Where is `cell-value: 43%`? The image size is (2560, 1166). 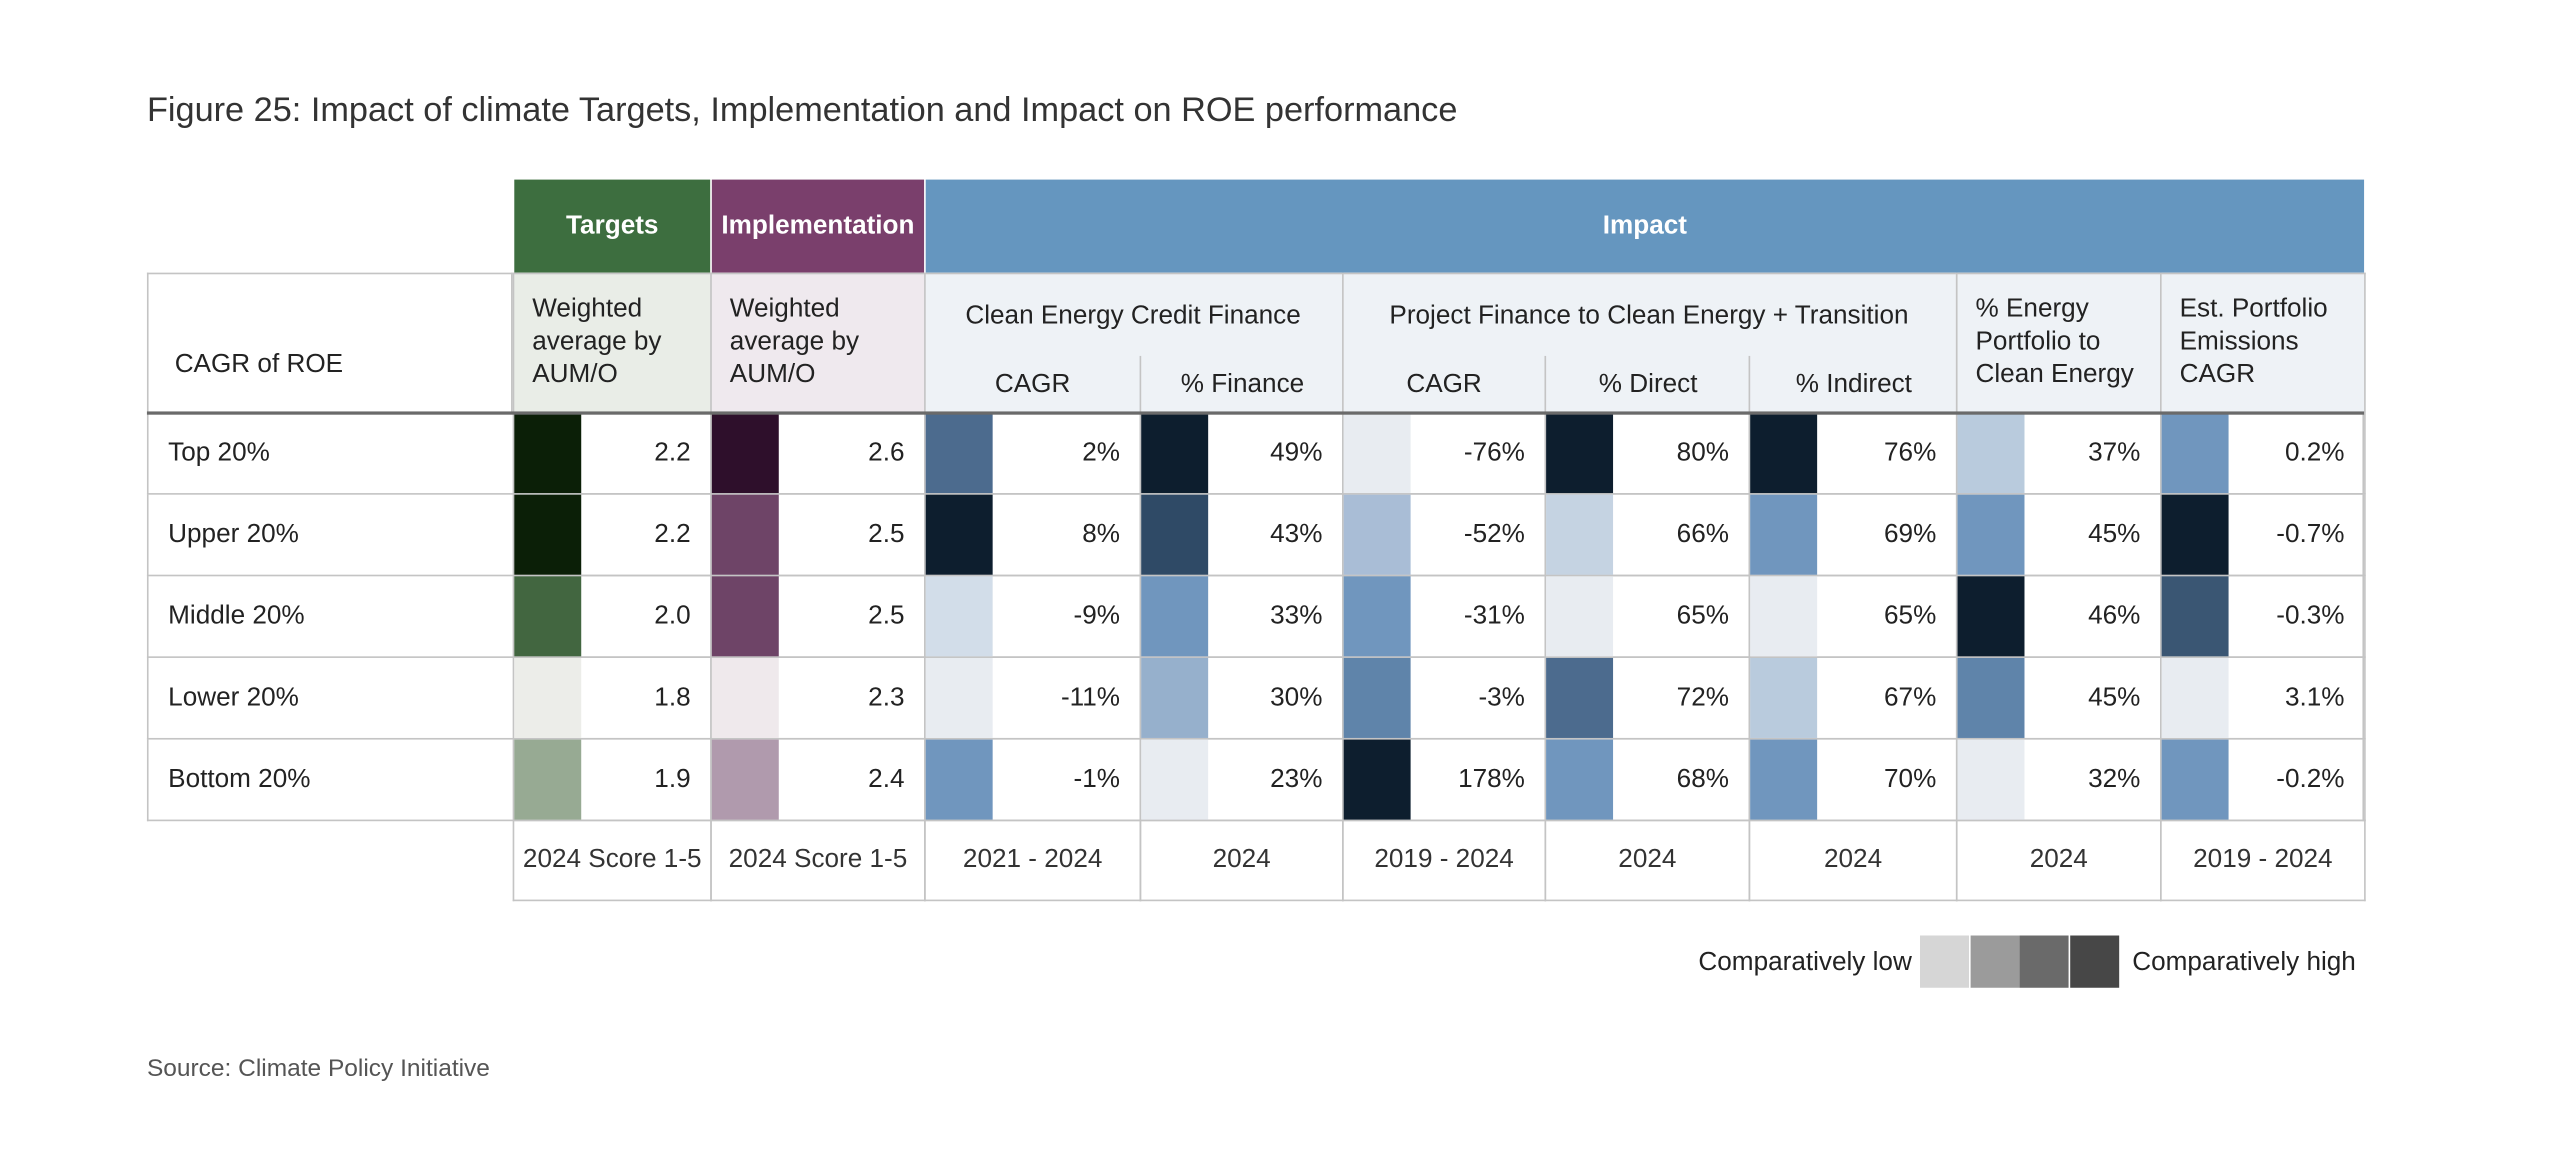 cell-value: 43% is located at coordinates (1296, 534).